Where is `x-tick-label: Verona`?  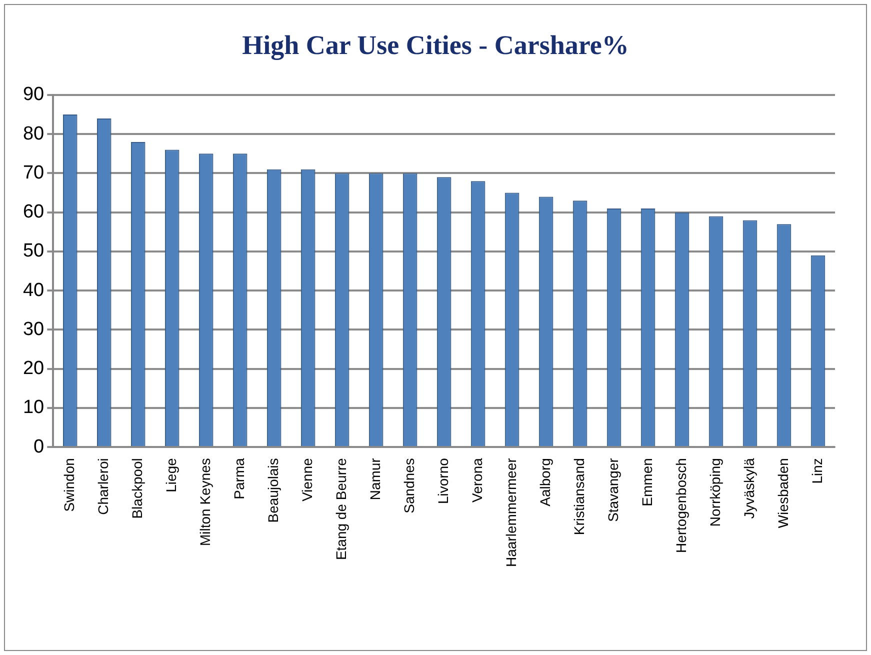
x-tick-label: Verona is located at coordinates (476, 480).